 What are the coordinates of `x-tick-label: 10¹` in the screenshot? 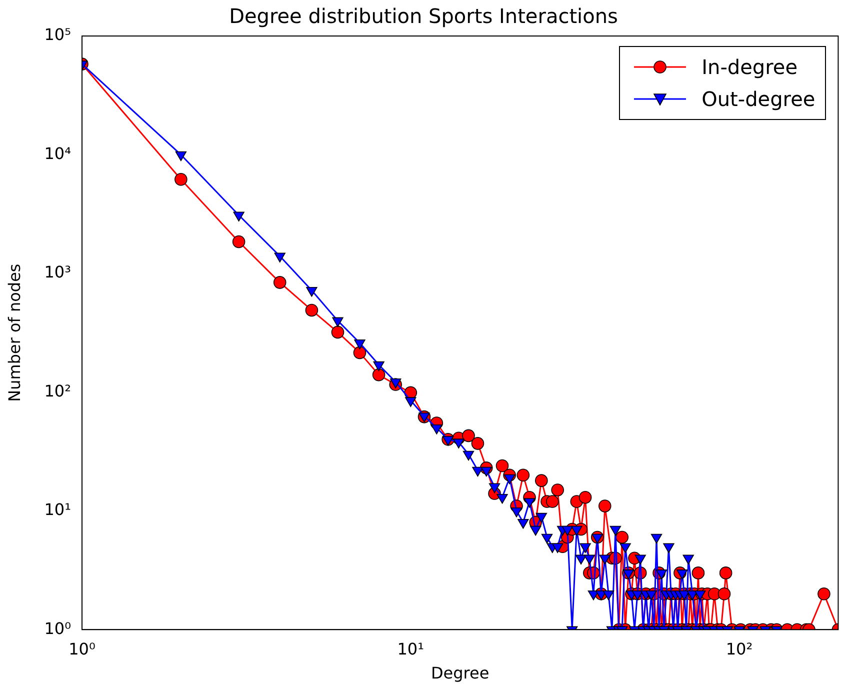 It's located at (410, 648).